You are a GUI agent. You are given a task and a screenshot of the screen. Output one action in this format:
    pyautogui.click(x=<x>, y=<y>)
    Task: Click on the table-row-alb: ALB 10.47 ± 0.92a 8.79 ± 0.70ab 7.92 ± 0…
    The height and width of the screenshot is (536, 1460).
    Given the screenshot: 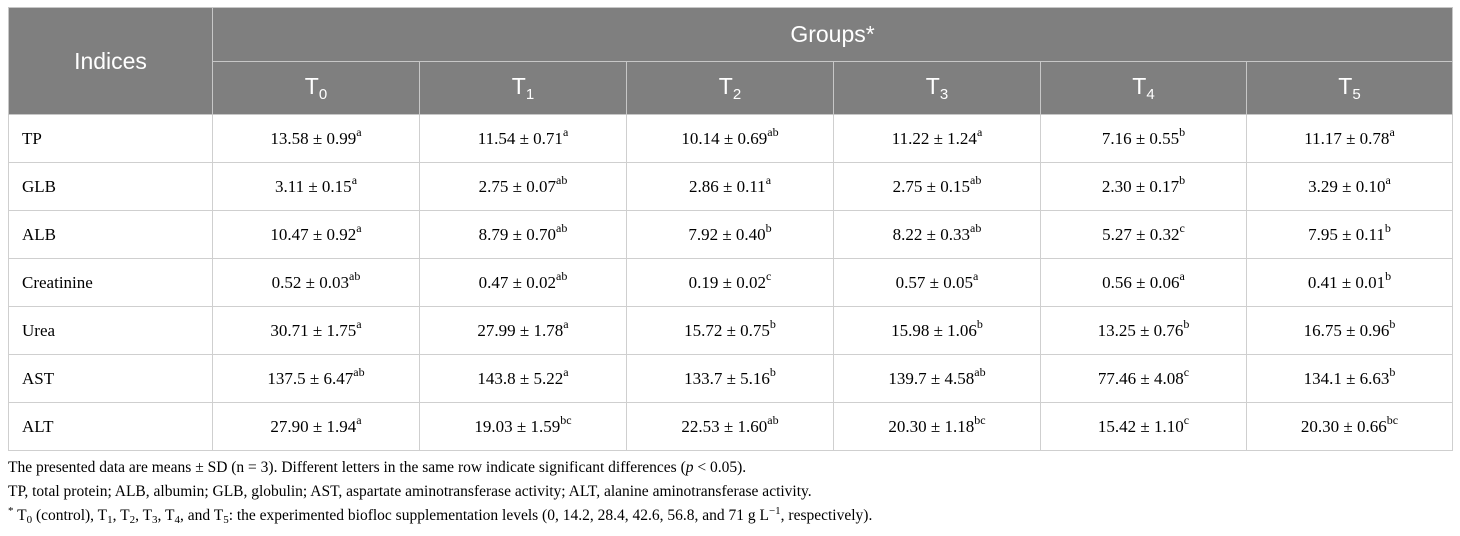 What is the action you would take?
    pyautogui.click(x=730, y=234)
    